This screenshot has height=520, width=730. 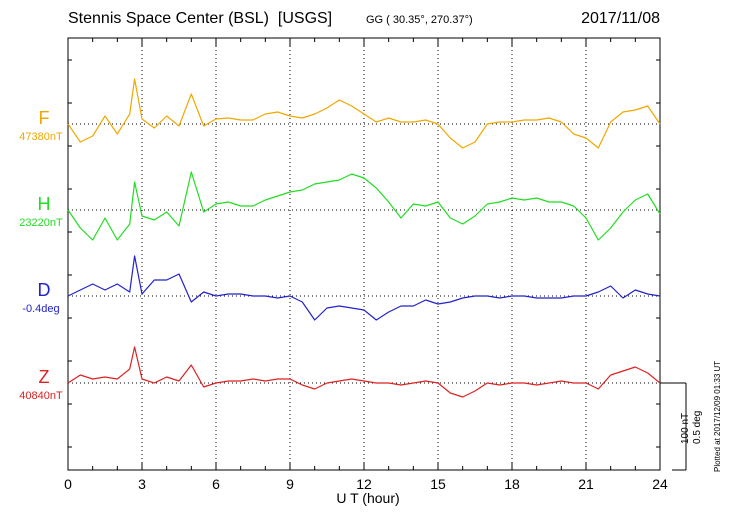 I want to click on series-line-h, so click(x=364, y=206).